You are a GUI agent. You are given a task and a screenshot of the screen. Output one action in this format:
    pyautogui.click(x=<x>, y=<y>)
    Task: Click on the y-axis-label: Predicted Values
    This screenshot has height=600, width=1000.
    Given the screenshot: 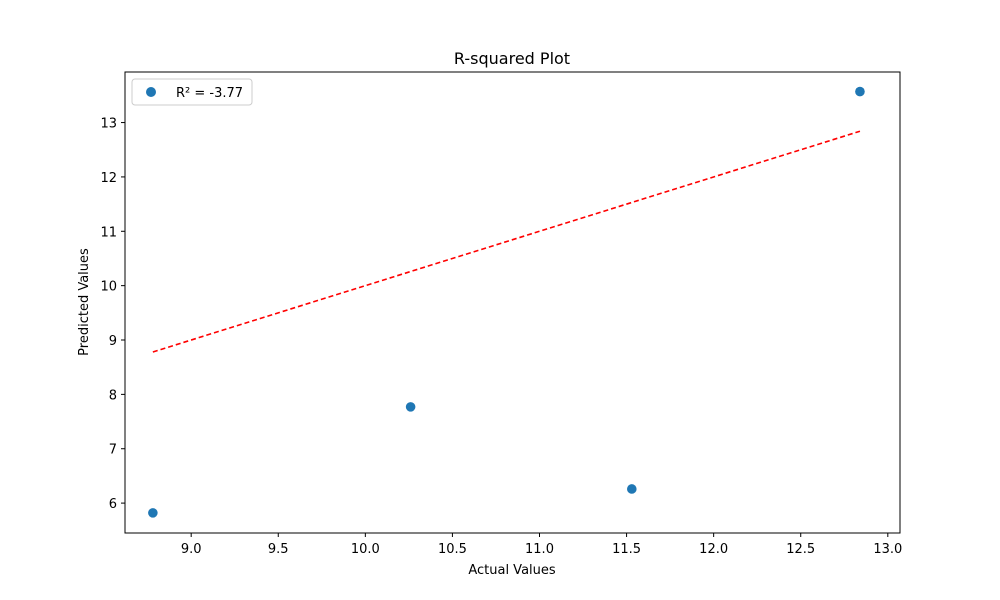 What is the action you would take?
    pyautogui.click(x=84, y=302)
    